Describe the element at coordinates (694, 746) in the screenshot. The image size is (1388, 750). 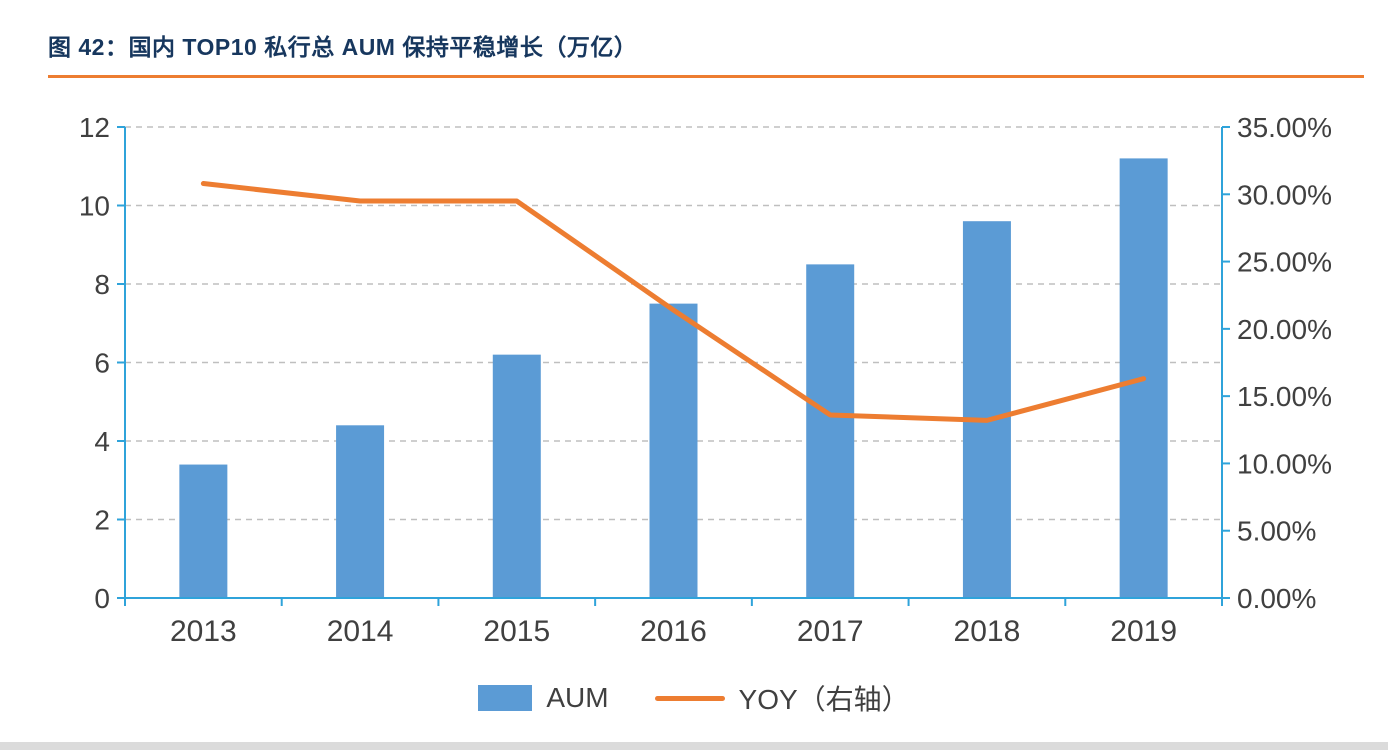
I see `page-bottom-edge` at that location.